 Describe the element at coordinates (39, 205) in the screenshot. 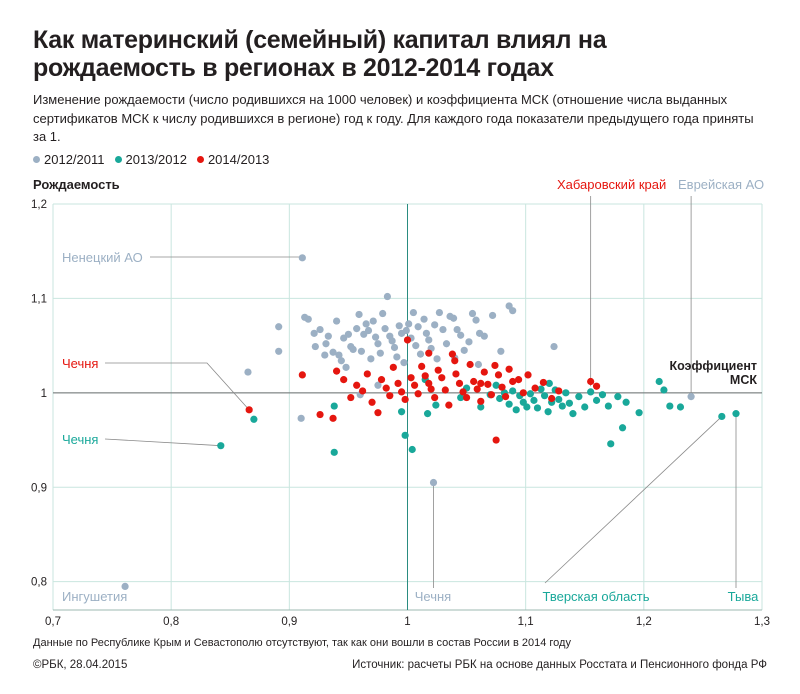

I see `y-tick-label: 1,2` at that location.